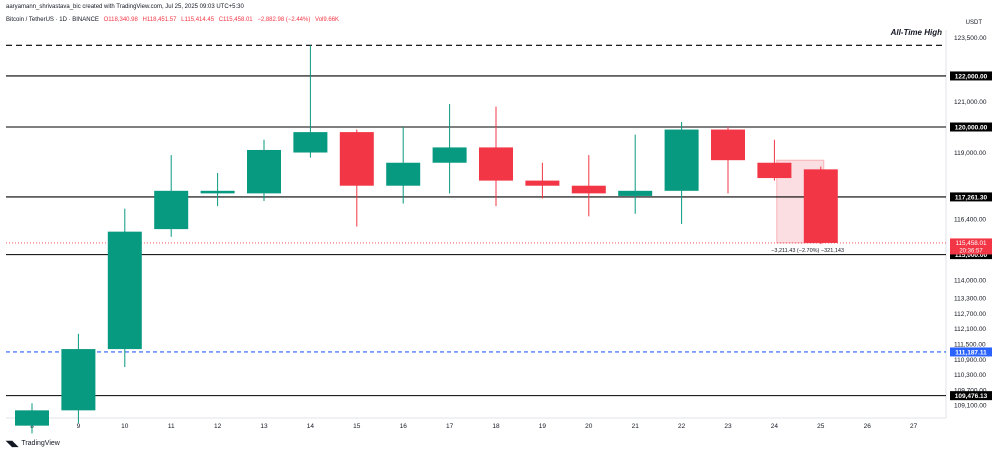 This screenshot has width=1000, height=452. Describe the element at coordinates (971, 251) in the screenshot. I see `countdown-label: 20:36:57` at that location.